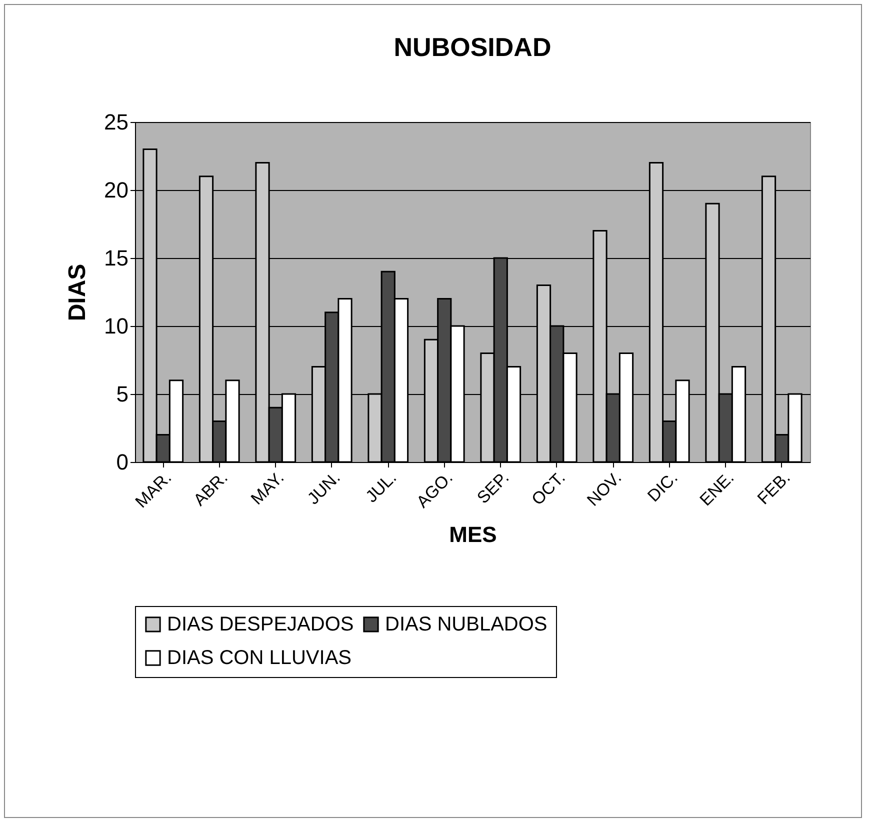  What do you see at coordinates (78, 293) in the screenshot?
I see `y-axis-title: DIAS` at bounding box center [78, 293].